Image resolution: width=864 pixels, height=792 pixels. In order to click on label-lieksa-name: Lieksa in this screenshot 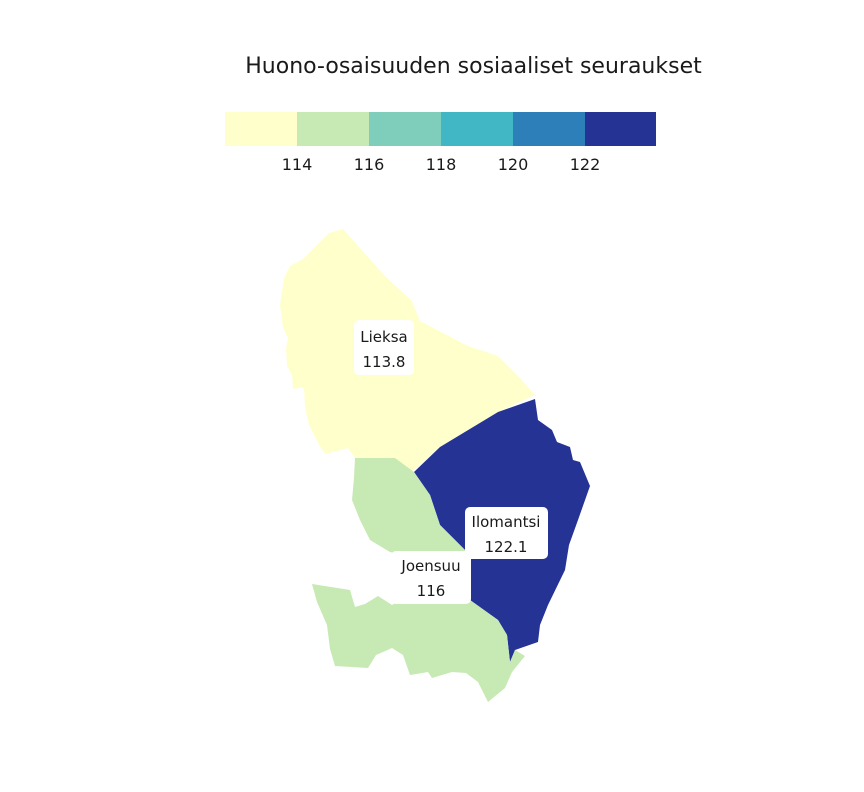, I will do `click(383, 337)`.